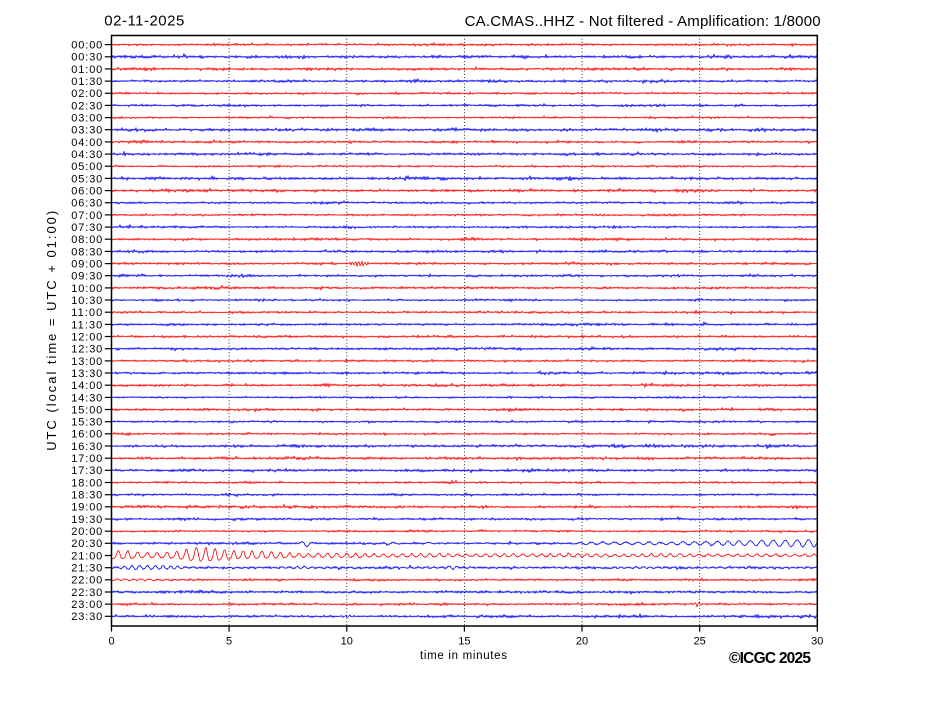 Image resolution: width=927 pixels, height=701 pixels. What do you see at coordinates (86, 301) in the screenshot?
I see `svg-text: 10:30` at bounding box center [86, 301].